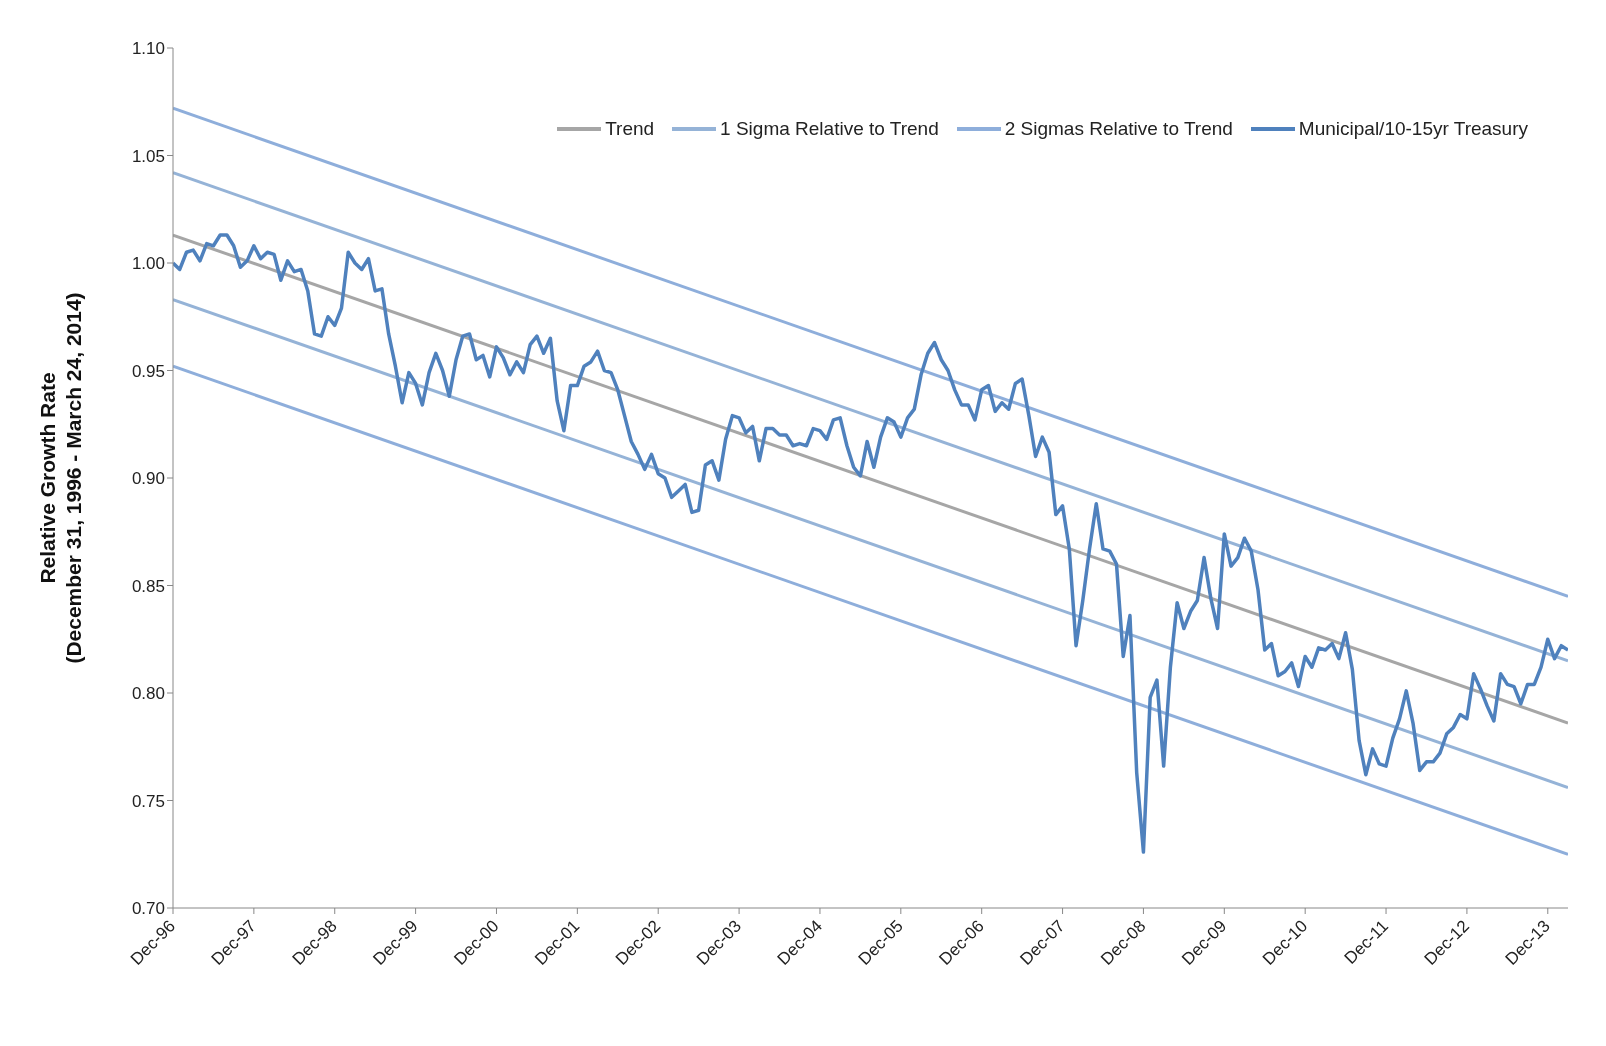 The image size is (1606, 1046). I want to click on y-tick-label: 1.00, so click(148, 264).